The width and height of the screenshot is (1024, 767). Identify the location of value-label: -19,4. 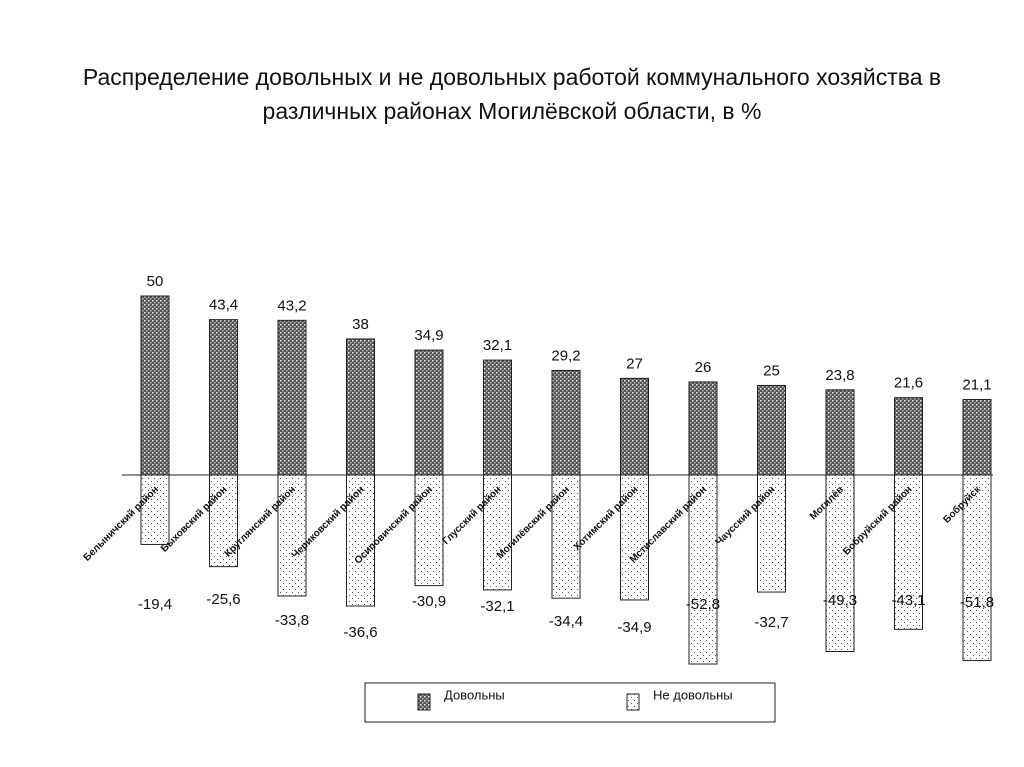
(155, 604).